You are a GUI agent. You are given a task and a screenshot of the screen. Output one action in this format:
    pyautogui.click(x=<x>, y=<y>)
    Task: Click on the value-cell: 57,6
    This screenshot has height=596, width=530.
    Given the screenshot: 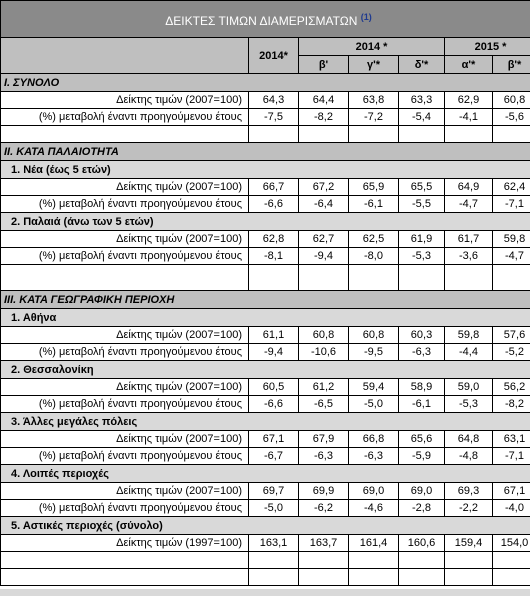 What is the action you would take?
    pyautogui.click(x=510, y=335)
    